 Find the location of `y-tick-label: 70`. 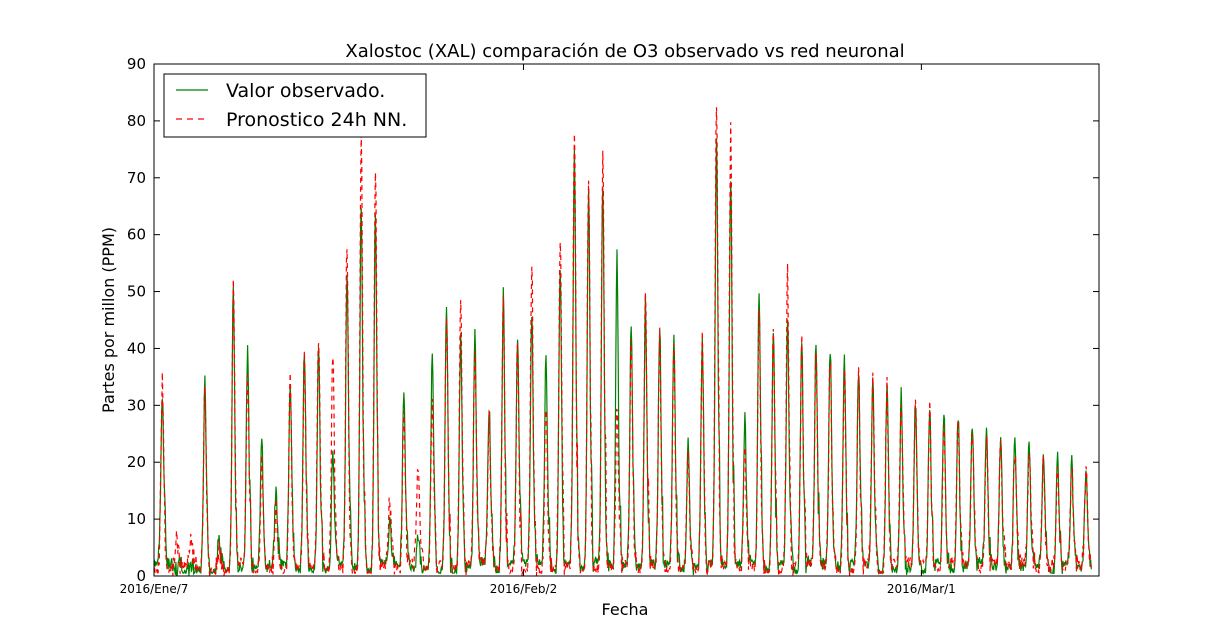

y-tick-label: 70 is located at coordinates (136, 178).